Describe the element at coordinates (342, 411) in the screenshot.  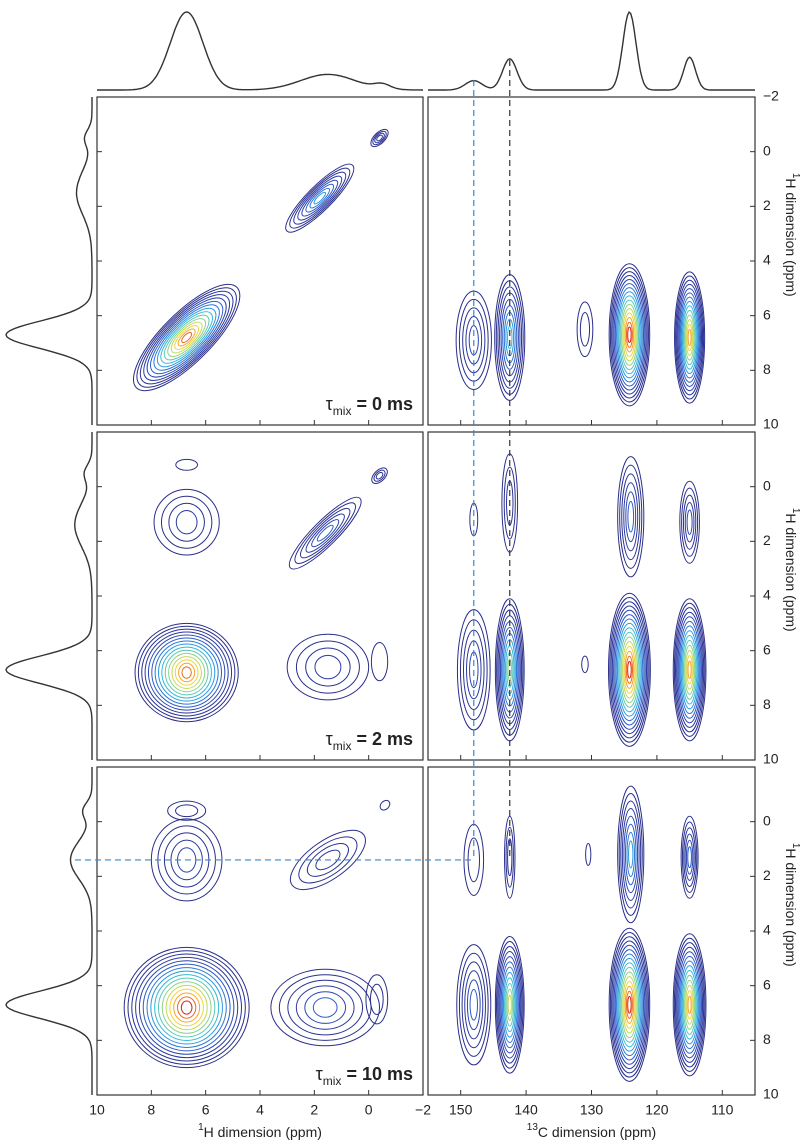
I see `label-subscript: mix` at that location.